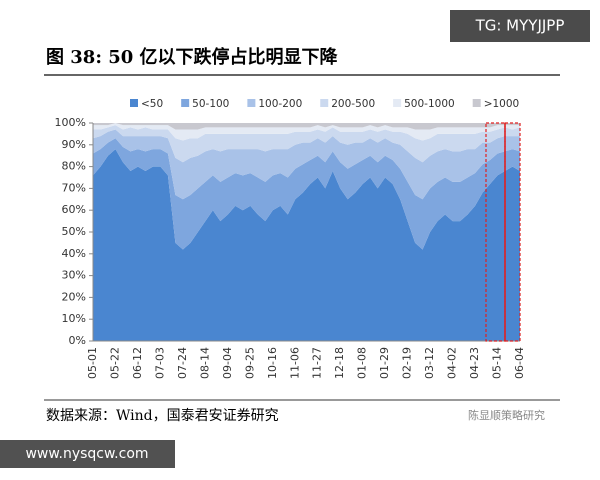  I want to click on x-tick-label: 10-16, so click(272, 363).